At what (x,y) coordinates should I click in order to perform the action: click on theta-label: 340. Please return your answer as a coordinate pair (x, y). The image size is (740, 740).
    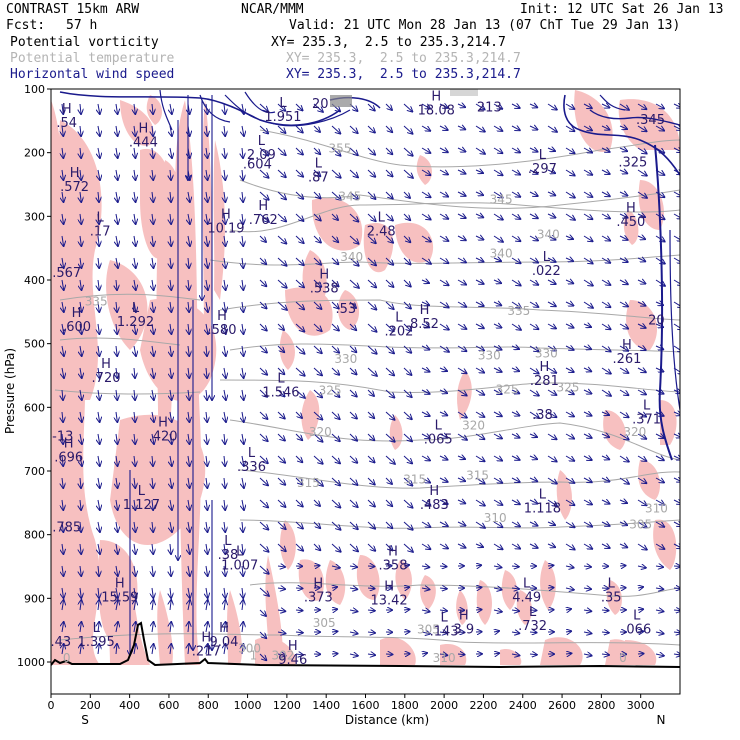
    Looking at the image, I should click on (501, 254).